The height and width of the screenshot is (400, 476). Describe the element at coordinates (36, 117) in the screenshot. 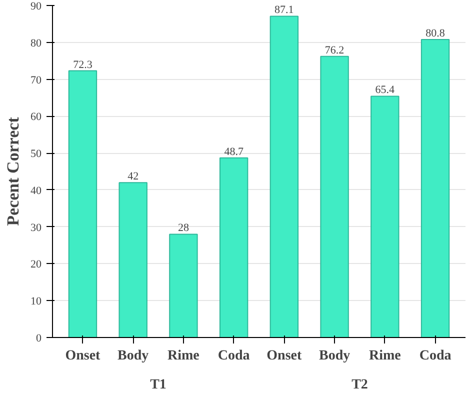

I see `y-tick-label: 60` at that location.